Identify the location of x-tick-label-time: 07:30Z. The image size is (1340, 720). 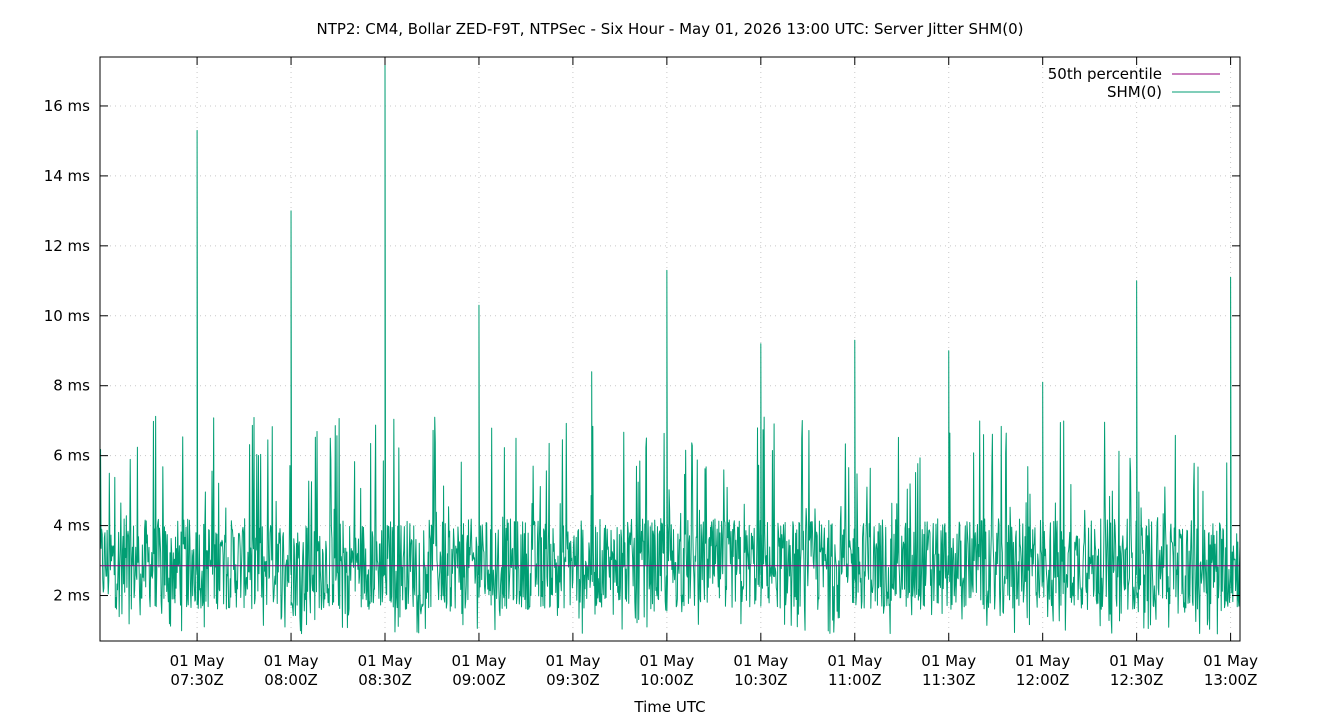
(197, 680).